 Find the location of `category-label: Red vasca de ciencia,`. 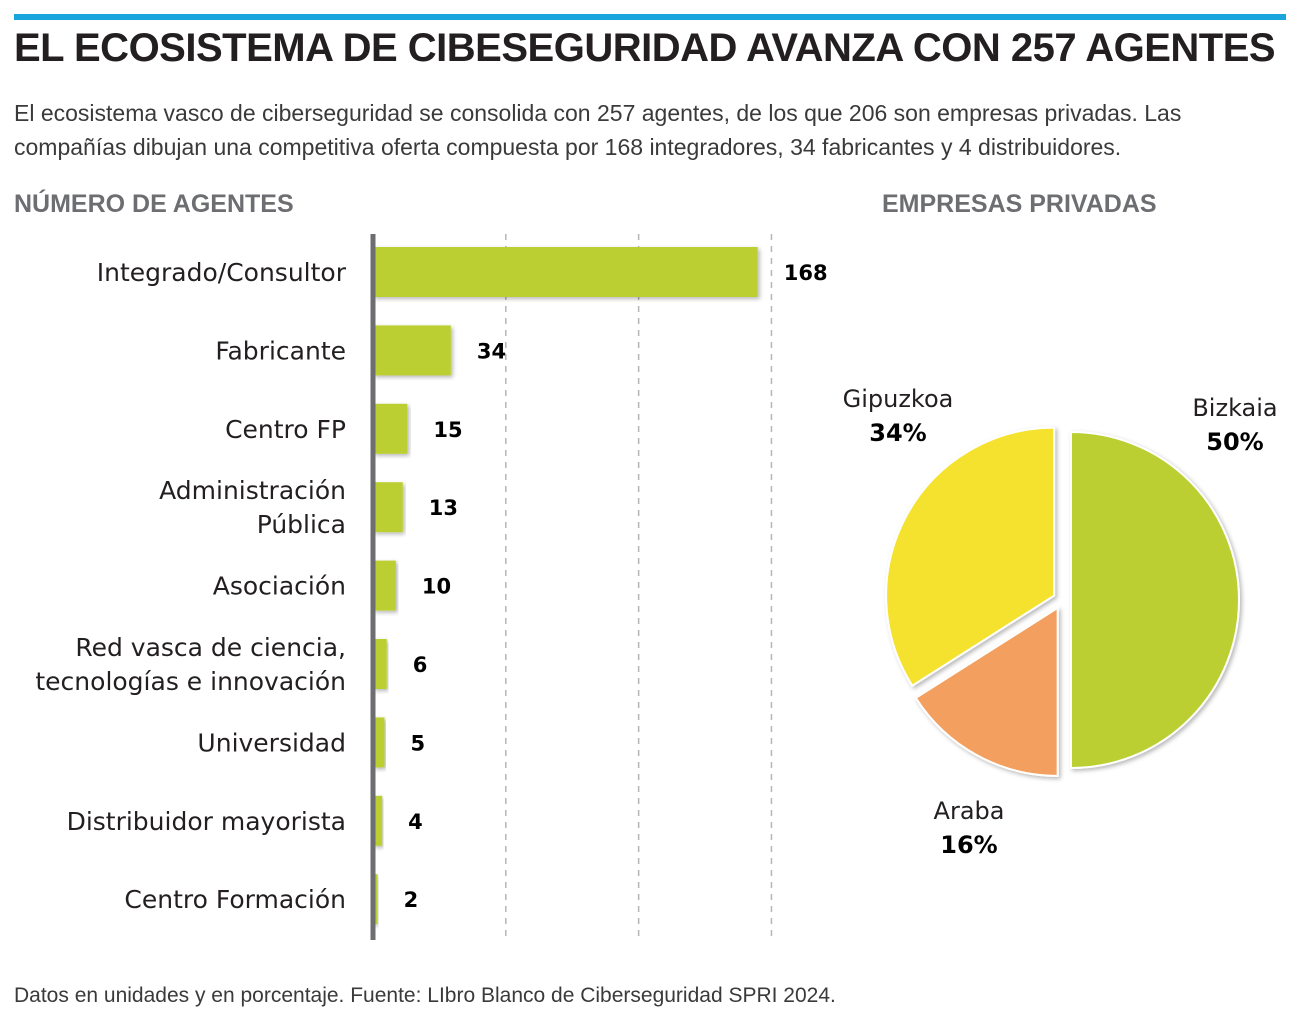

category-label: Red vasca de ciencia, is located at coordinates (210, 647).